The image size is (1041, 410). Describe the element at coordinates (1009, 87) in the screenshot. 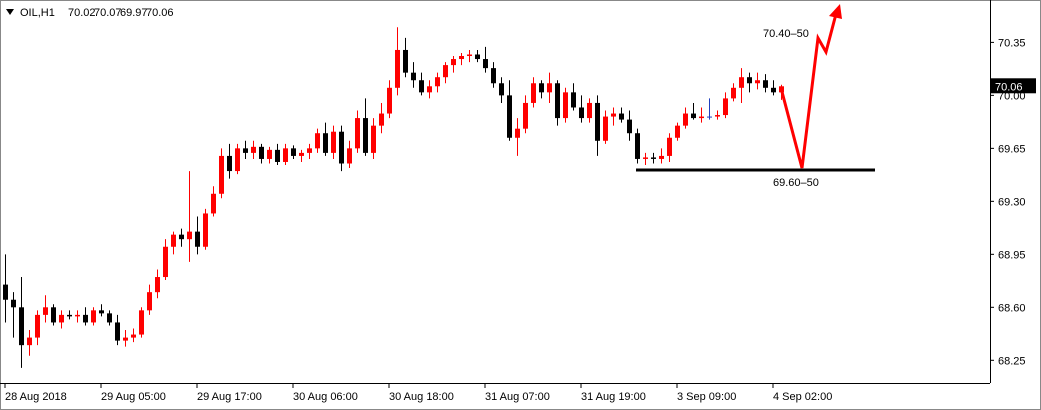

I see `price-label: 70.06` at that location.